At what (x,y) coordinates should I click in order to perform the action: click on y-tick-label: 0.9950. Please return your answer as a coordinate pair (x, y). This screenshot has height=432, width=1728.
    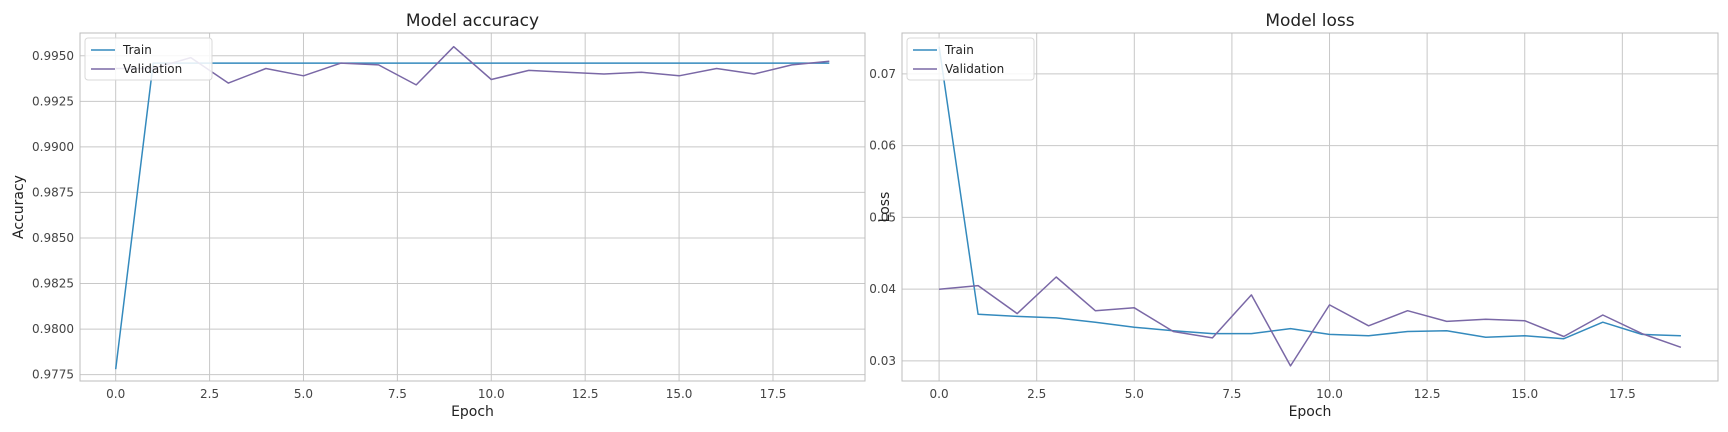
    Looking at the image, I should click on (53, 56).